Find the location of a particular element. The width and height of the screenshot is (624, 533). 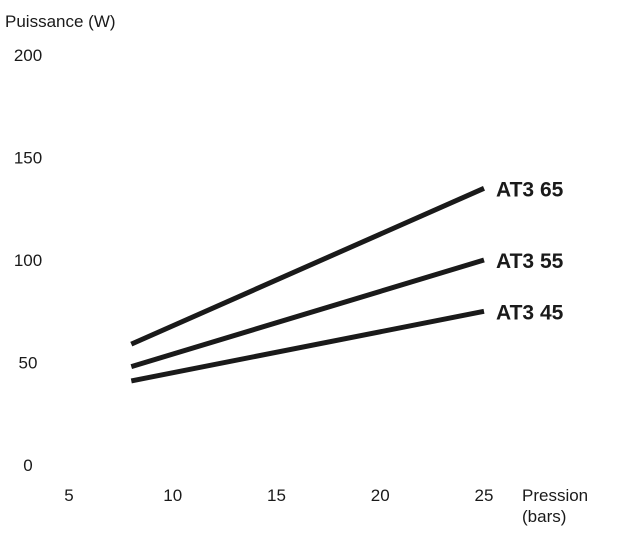

y-tick-label: 200 is located at coordinates (28, 55).